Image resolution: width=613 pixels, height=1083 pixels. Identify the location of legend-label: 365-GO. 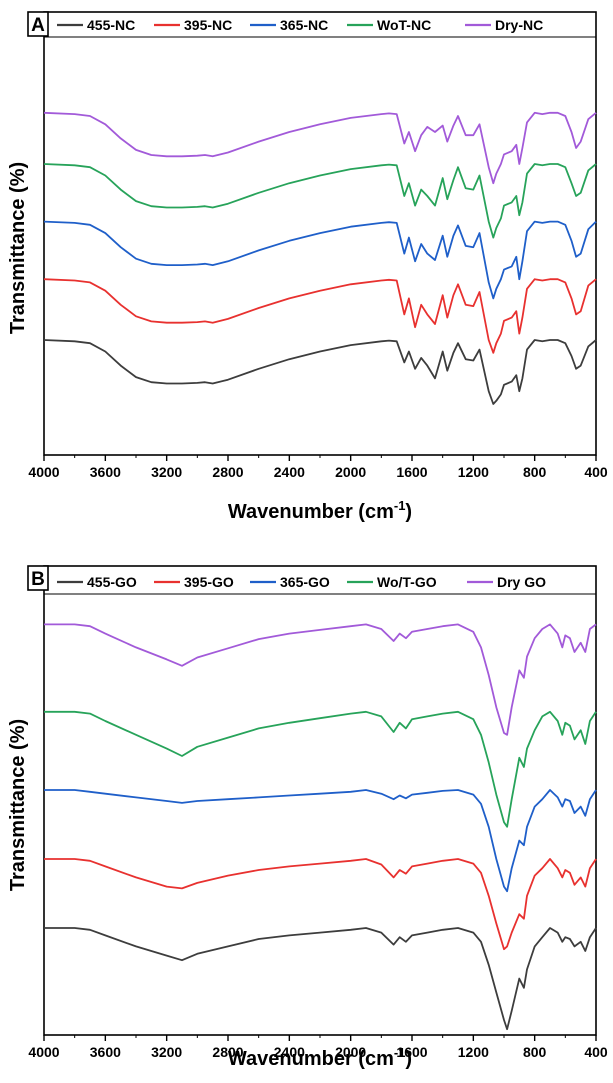
(305, 582).